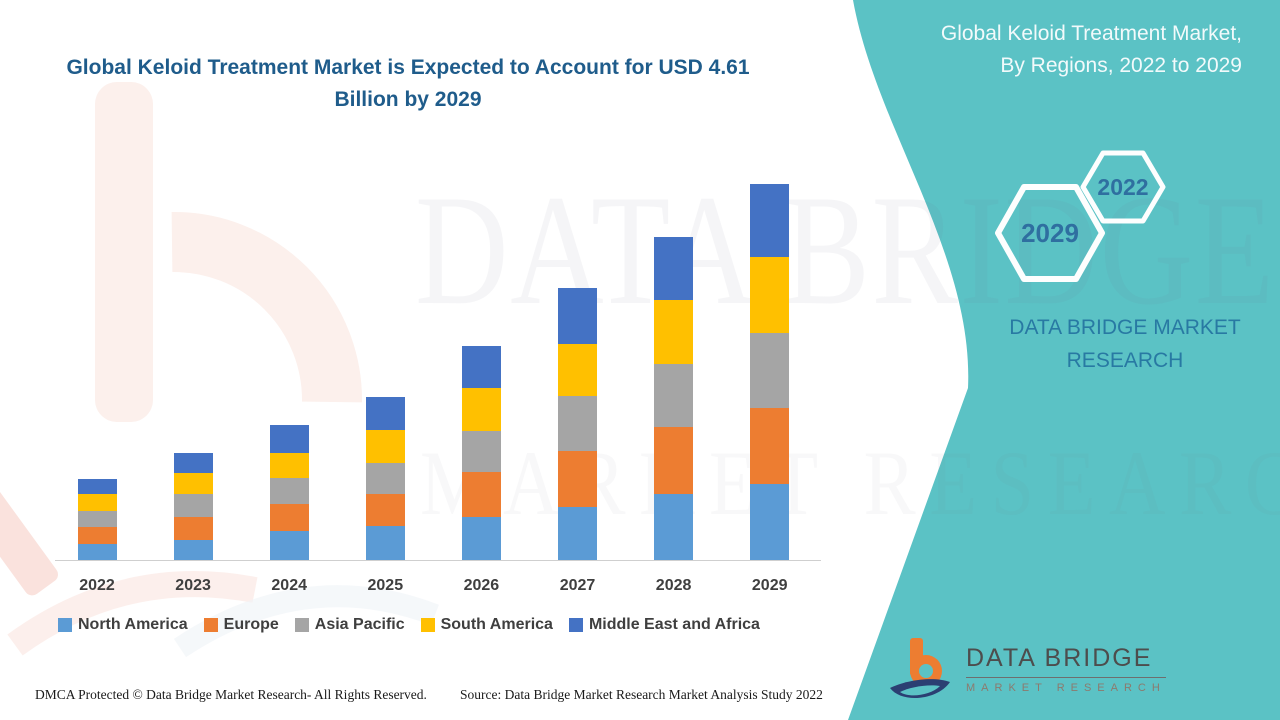 Image resolution: width=1280 pixels, height=720 pixels. I want to click on bar-segment-2028-south-america, so click(674, 332).